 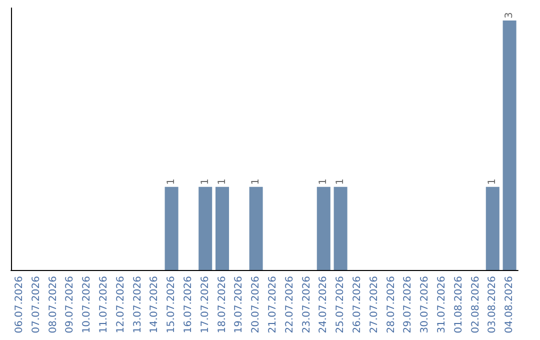 I want to click on x-tick-label: 30.07.2026, so click(x=425, y=305).